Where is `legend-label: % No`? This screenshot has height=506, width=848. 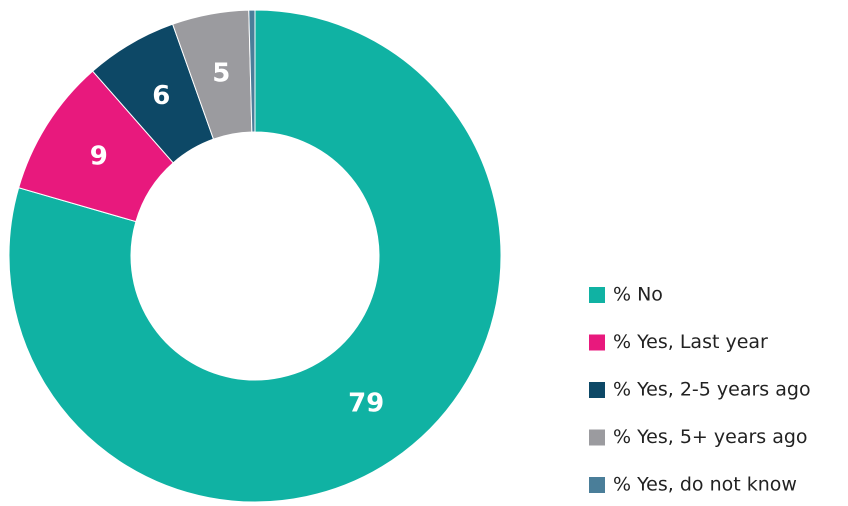
legend-label: % No is located at coordinates (638, 295).